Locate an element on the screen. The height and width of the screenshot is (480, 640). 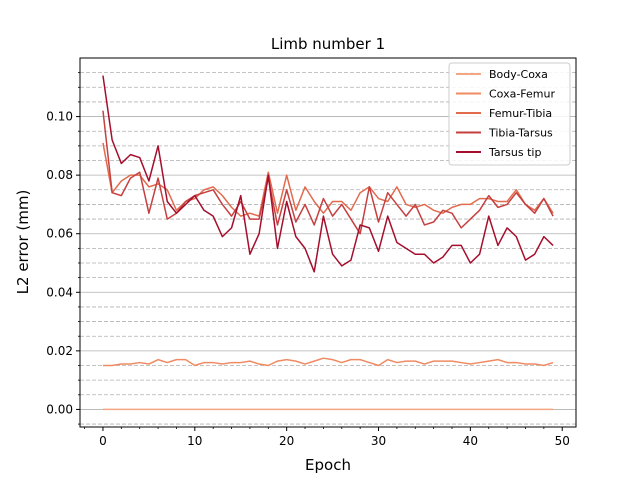
x-tick-label: 50 is located at coordinates (562, 441).